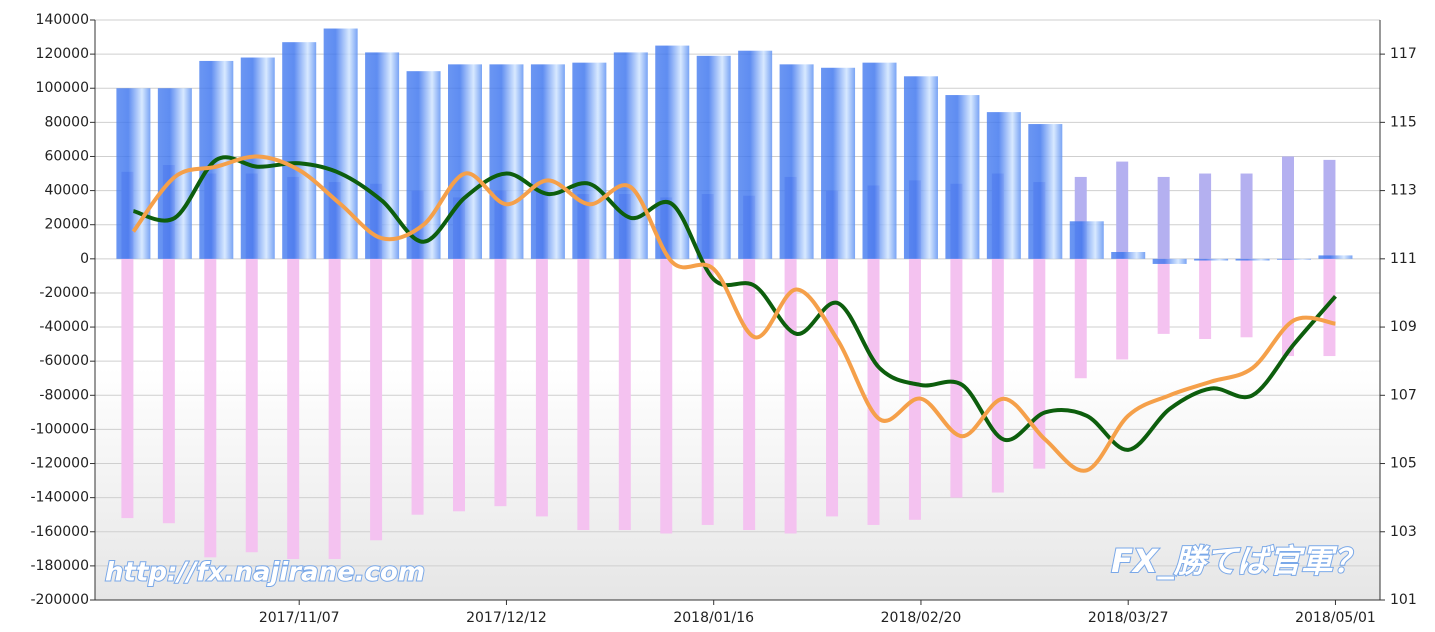  What do you see at coordinates (64, 327) in the screenshot?
I see `y-tick-label: -40000` at bounding box center [64, 327].